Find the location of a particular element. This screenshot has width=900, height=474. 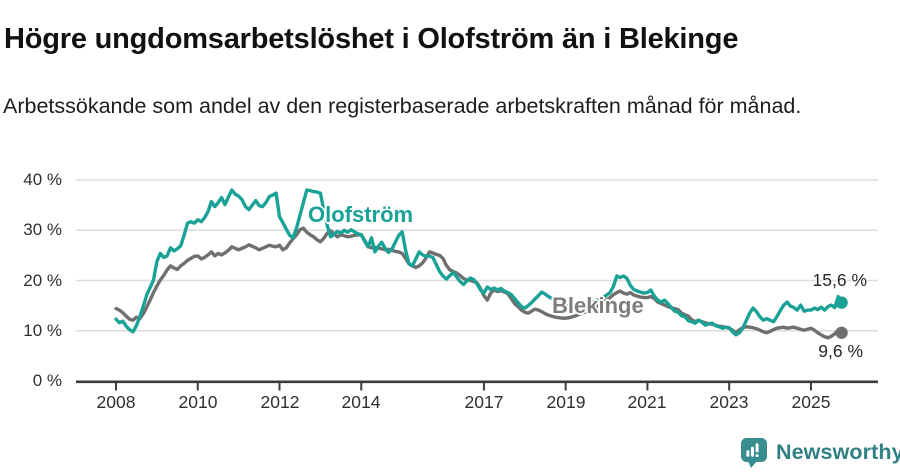

newsworthy-bubble-chart-icon is located at coordinates (754, 453).